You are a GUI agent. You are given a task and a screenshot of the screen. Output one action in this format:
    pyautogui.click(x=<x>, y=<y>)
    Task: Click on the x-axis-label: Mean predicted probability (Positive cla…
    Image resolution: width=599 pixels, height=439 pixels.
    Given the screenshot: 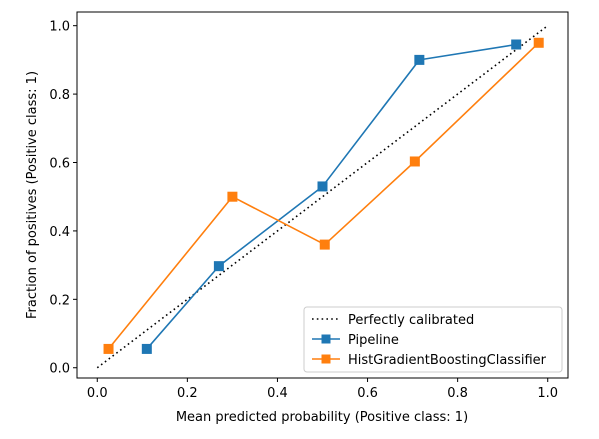 What is the action you would take?
    pyautogui.click(x=322, y=417)
    